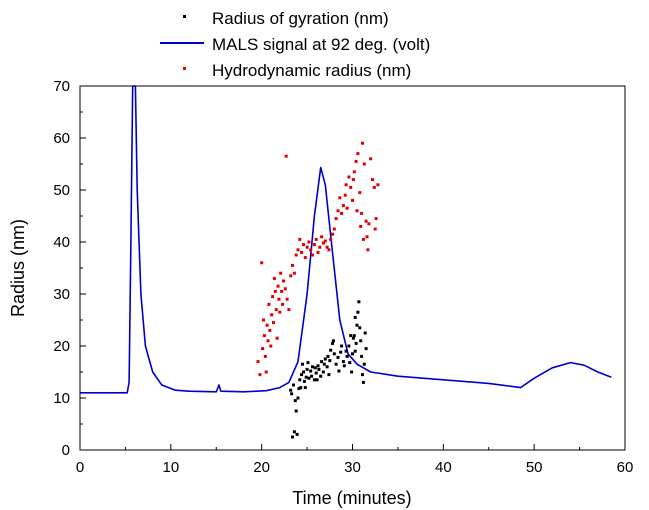 The width and height of the screenshot is (649, 510). I want to click on x-tick-label: 20, so click(261, 467).